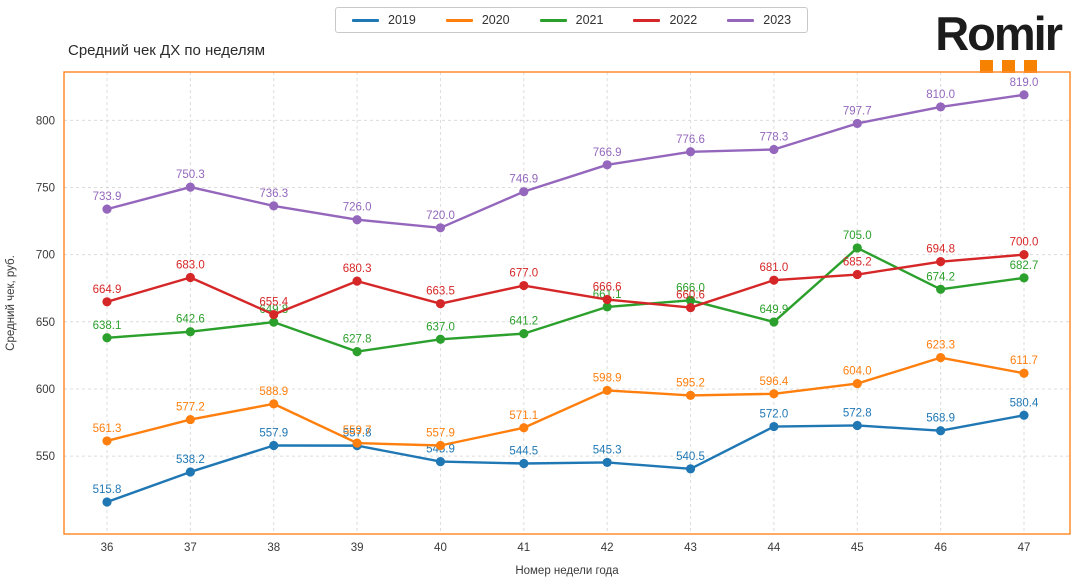 This screenshot has width=1079, height=587. What do you see at coordinates (665, 20) in the screenshot?
I see `legend-item-2022: 2022` at bounding box center [665, 20].